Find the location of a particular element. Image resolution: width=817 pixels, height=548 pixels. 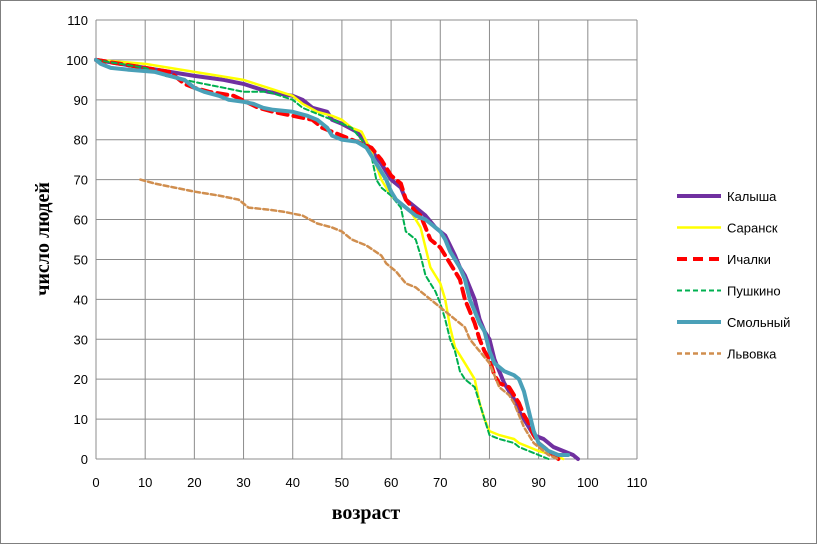

x-tick-label: 60 is located at coordinates (391, 482).